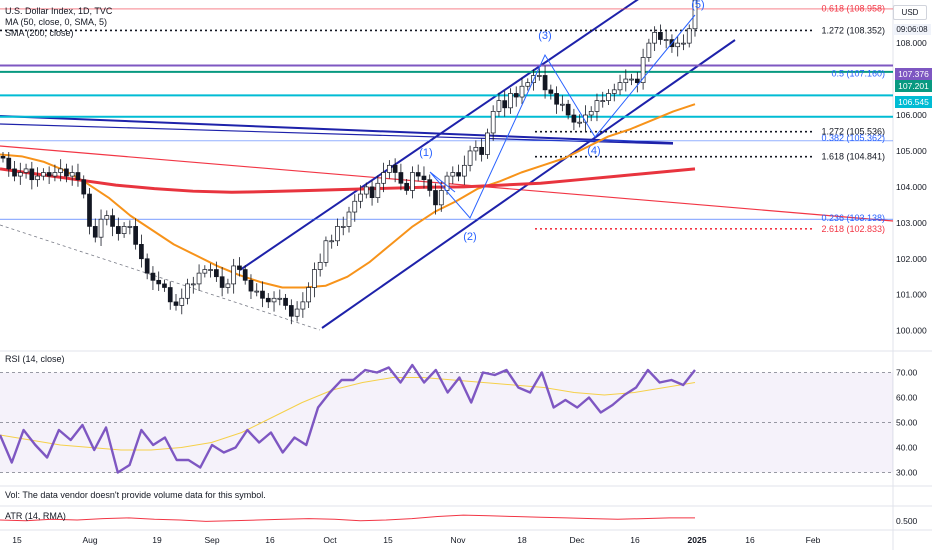  What do you see at coordinates (913, 74) in the screenshot?
I see `price-tag-purple: 107.376` at bounding box center [913, 74].